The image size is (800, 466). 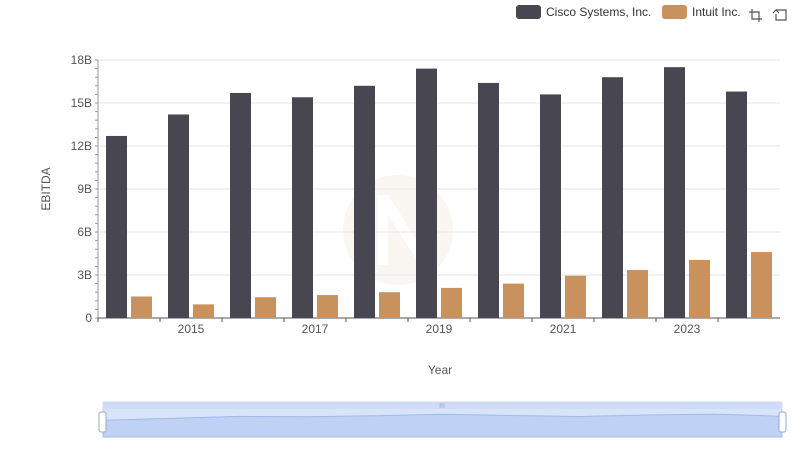 I want to click on bar-intuit-2016, so click(x=265, y=307).